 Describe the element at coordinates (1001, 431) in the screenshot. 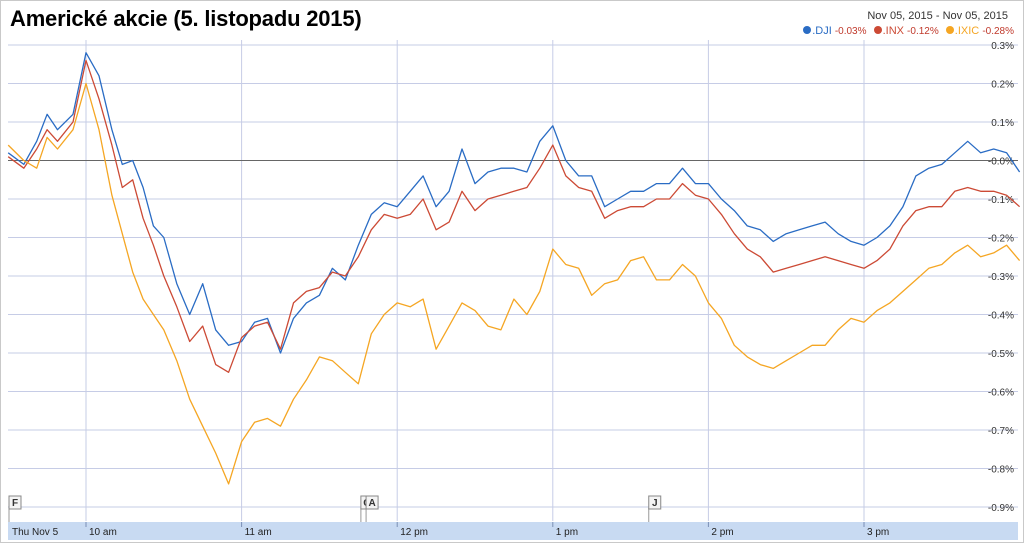

I see `y-tick-label: -0.7%` at that location.